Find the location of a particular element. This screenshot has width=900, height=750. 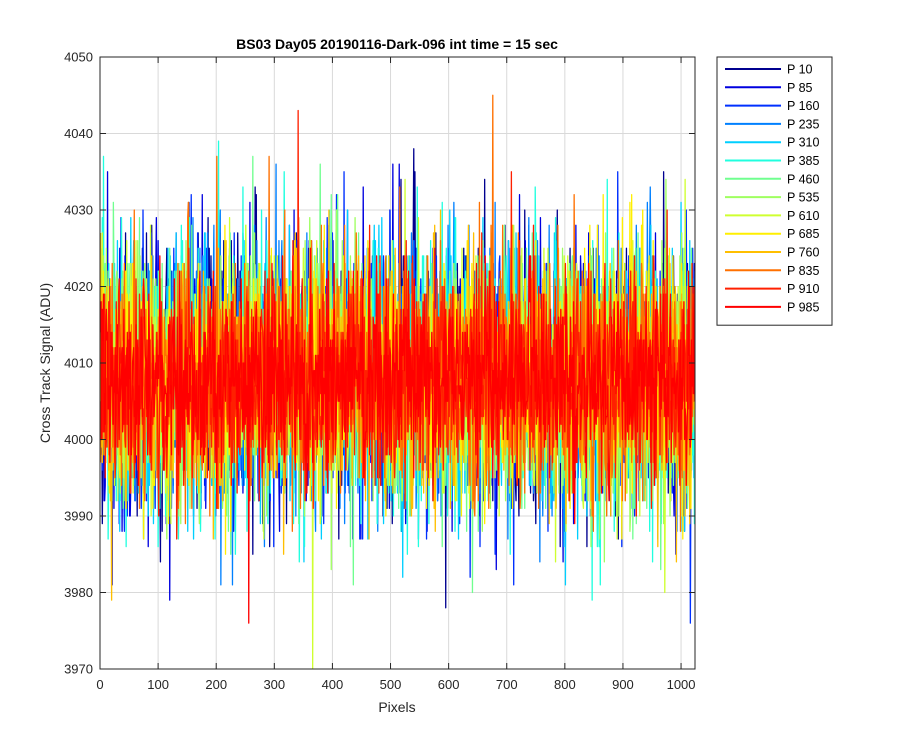

x-tick-label: 200 is located at coordinates (216, 684).